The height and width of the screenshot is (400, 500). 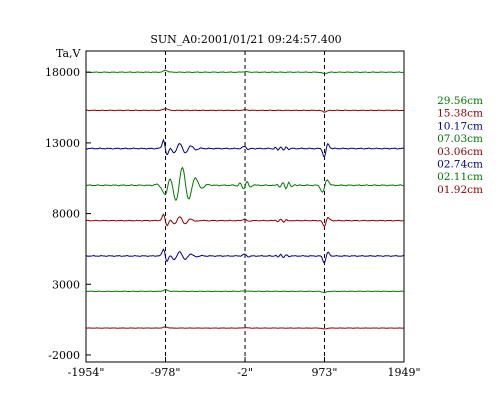 I want to click on x-tick-label: -978", so click(x=166, y=372).